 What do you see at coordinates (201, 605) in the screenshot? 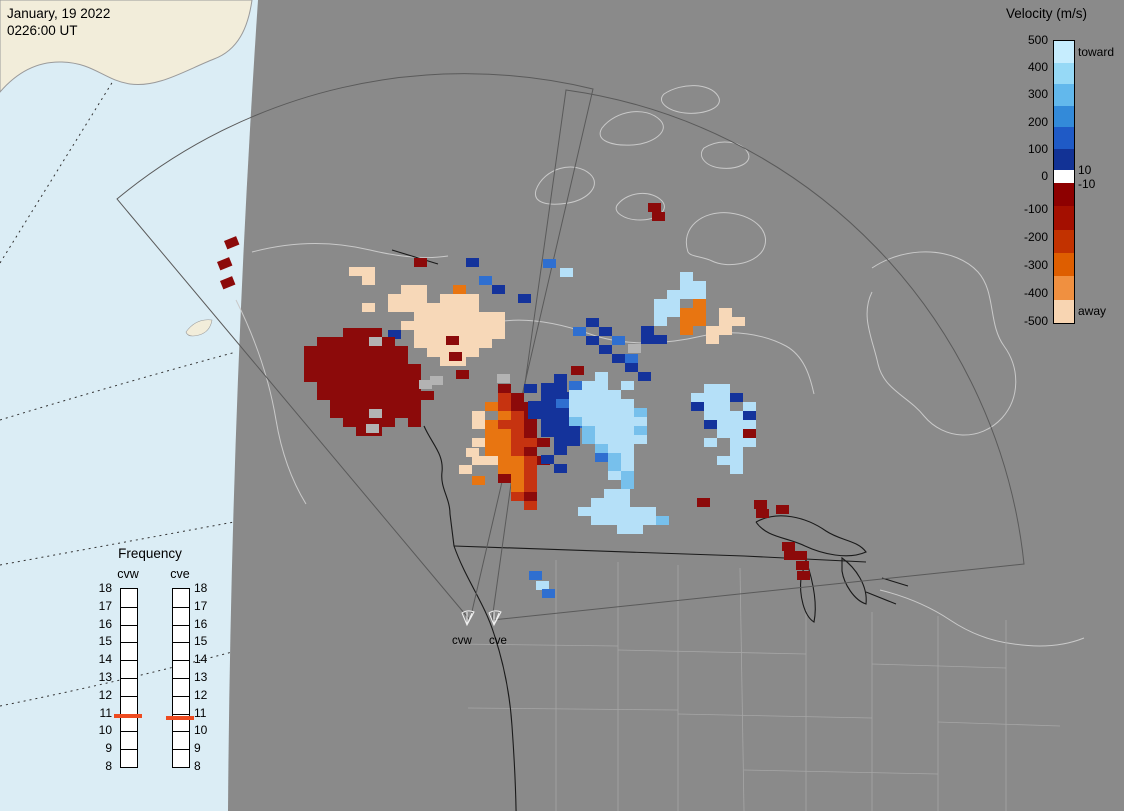
I see `frequency-tick-label: 17` at bounding box center [201, 605].